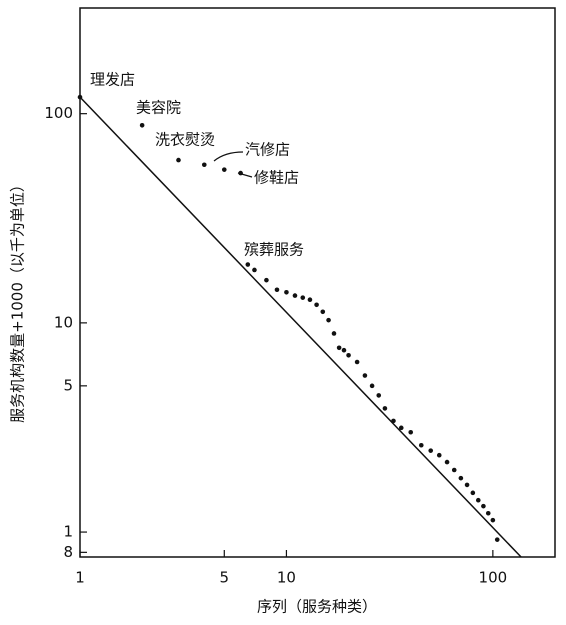 This screenshot has width=566, height=625. I want to click on x-tick-label: 1, so click(80, 578).